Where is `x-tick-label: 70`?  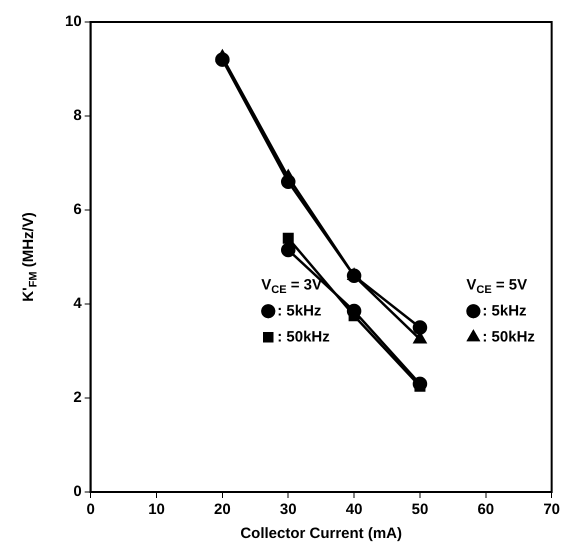
x-tick-label: 70 is located at coordinates (551, 509).